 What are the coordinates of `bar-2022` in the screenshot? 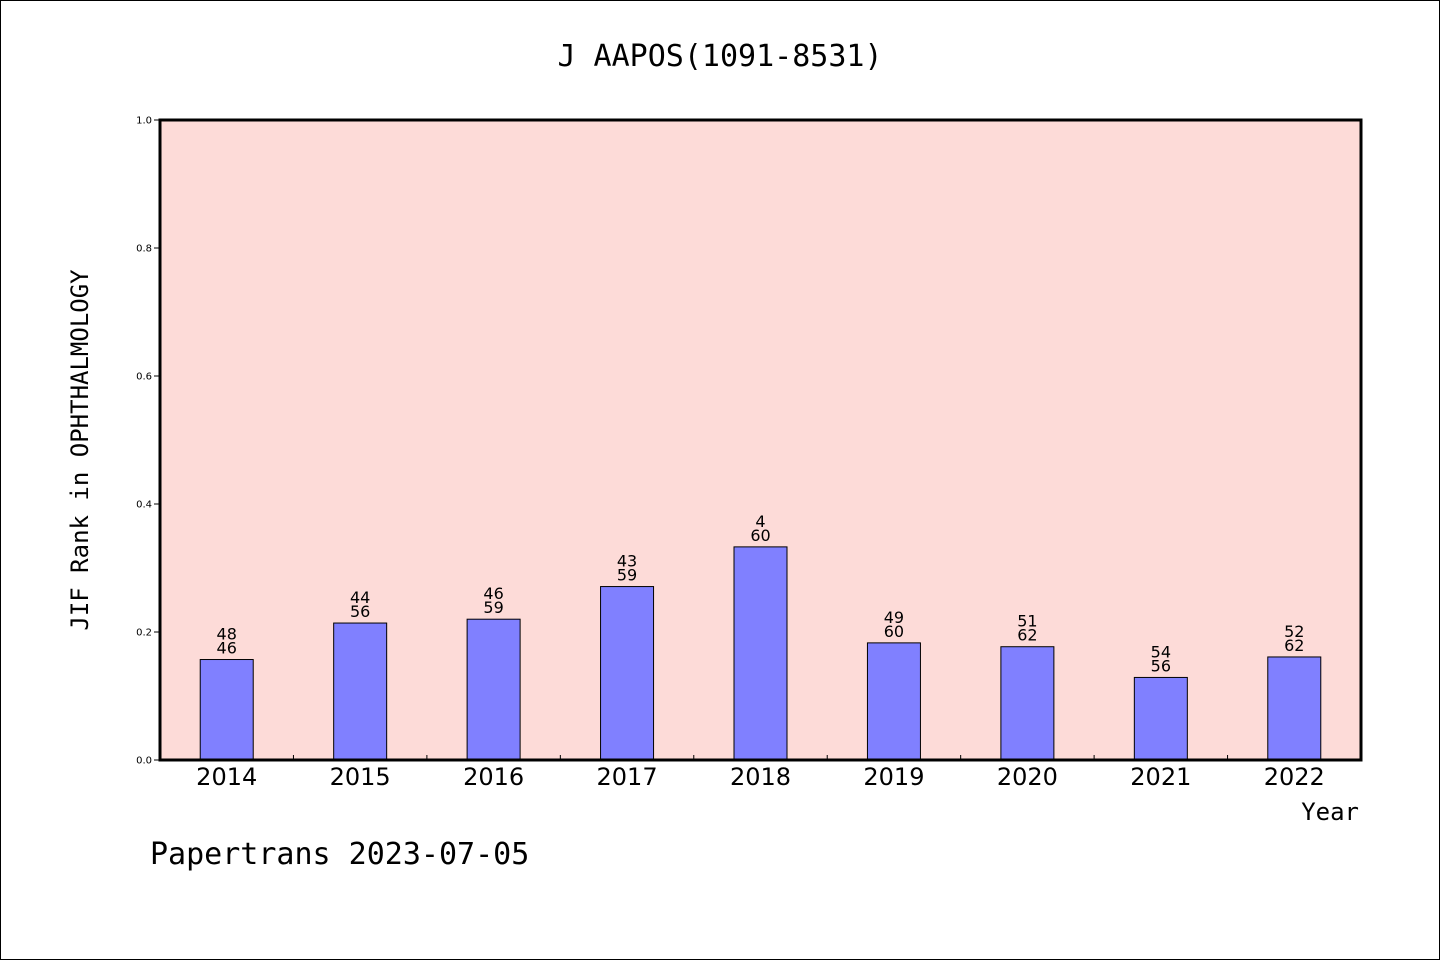 It's located at (1294, 708).